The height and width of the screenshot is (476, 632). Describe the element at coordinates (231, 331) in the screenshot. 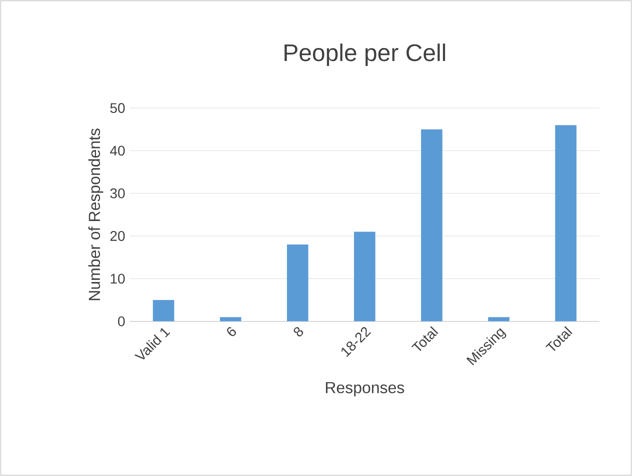

I see `x-tick-label: 6` at that location.